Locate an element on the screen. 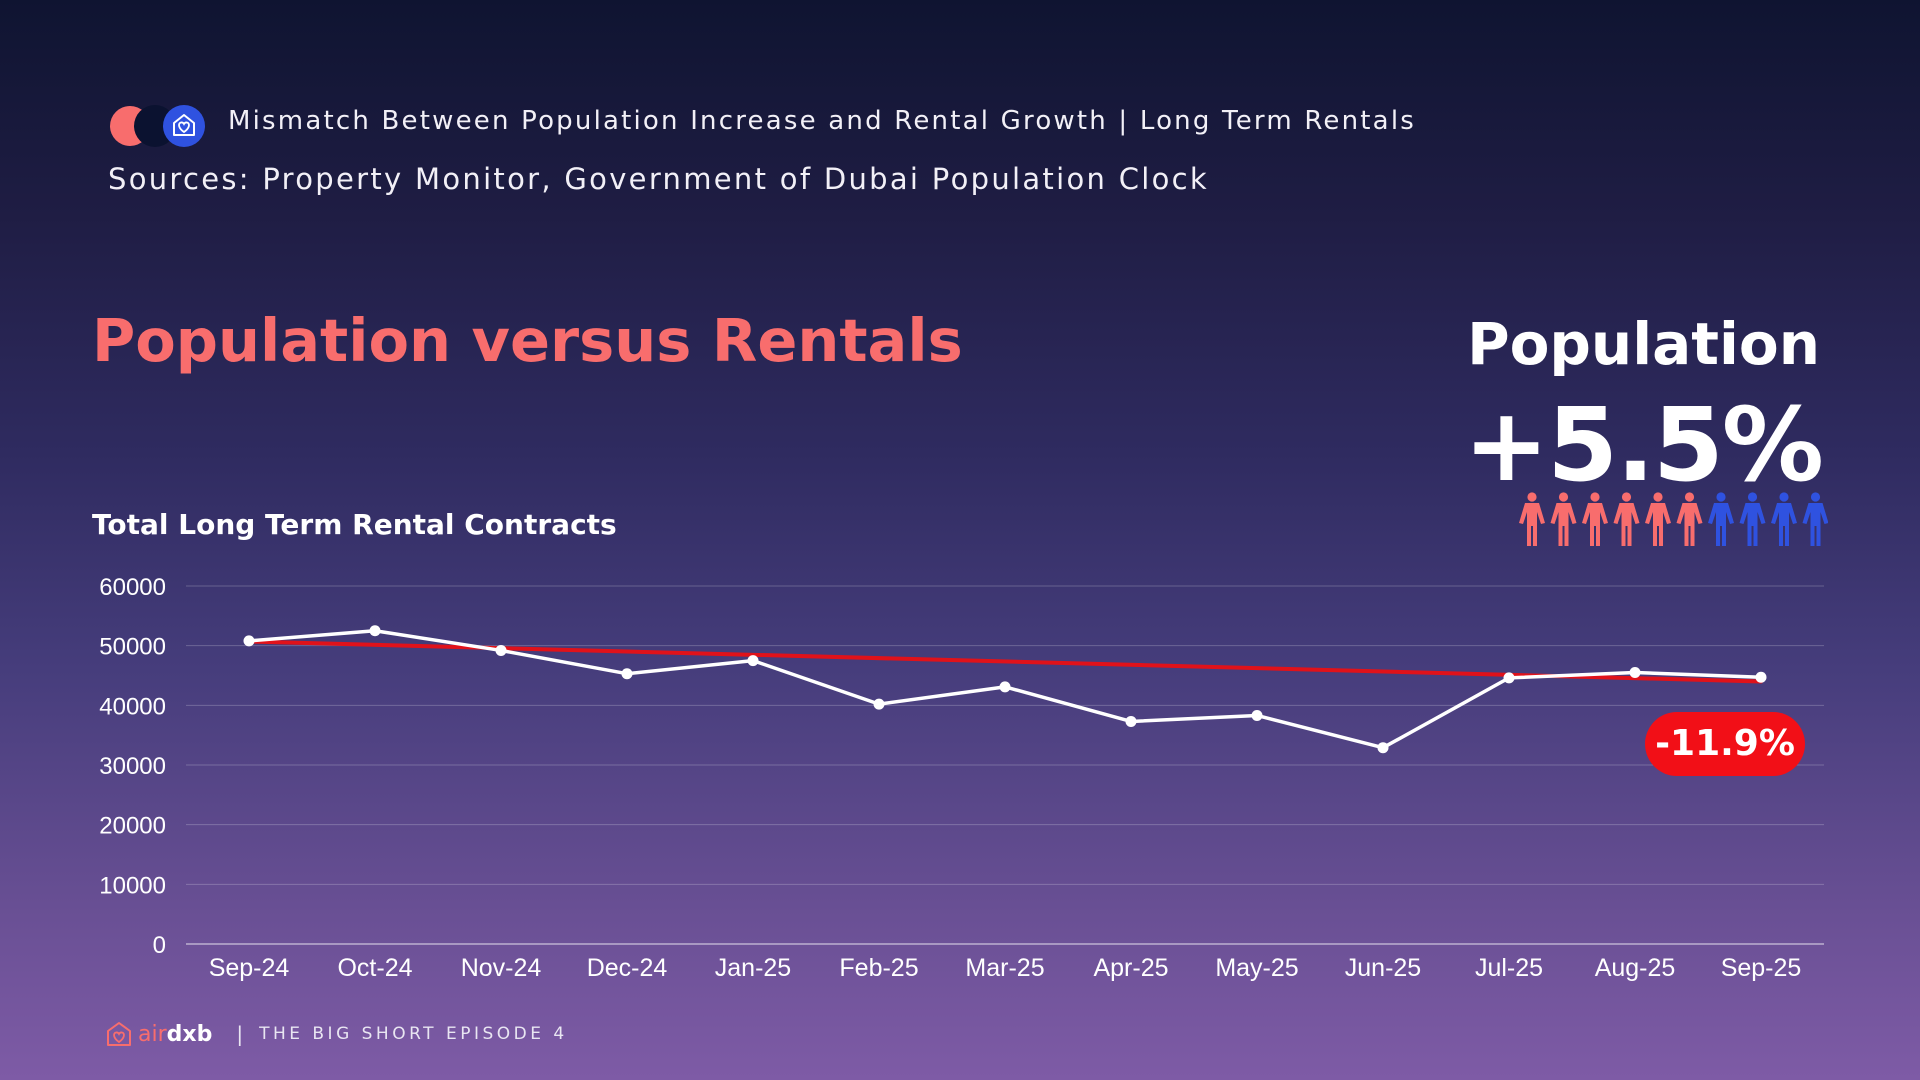 This screenshot has width=1920, height=1080. x-tick-label: Jul-25 is located at coordinates (1509, 968).